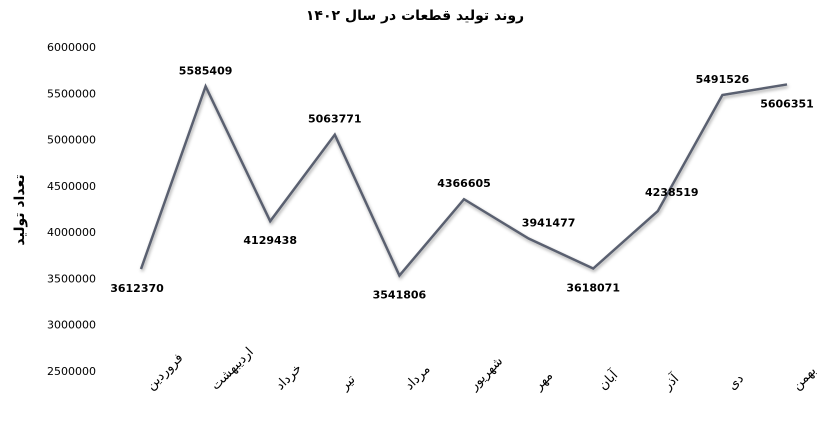 The height and width of the screenshot is (442, 830). Describe the element at coordinates (805, 379) in the screenshot. I see `x-tick-label: بهمن` at that location.